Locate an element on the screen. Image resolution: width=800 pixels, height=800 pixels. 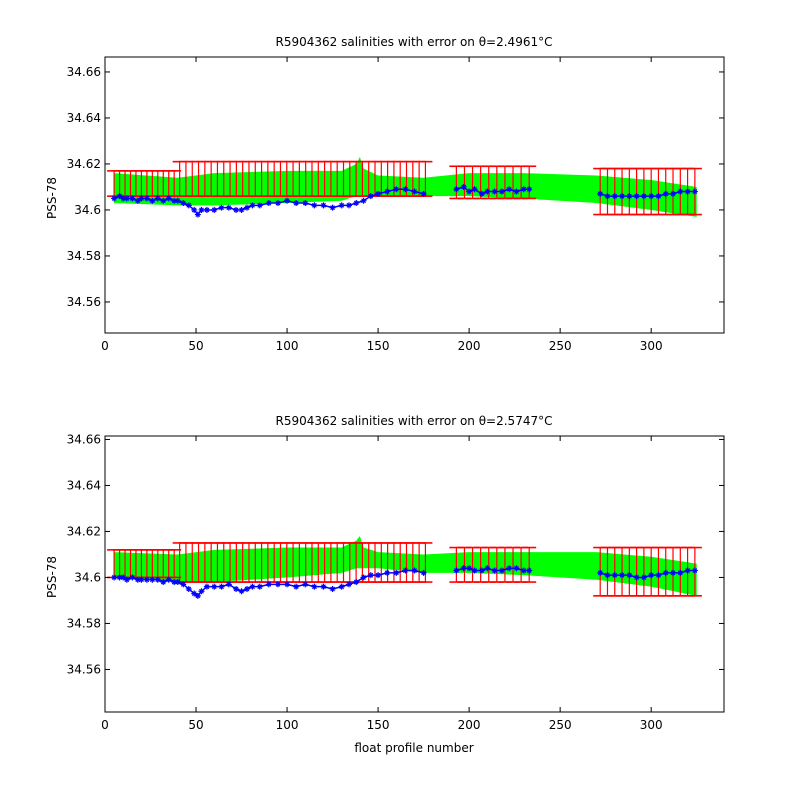
top-chart-ylabel: PSS-78 is located at coordinates (52, 198).